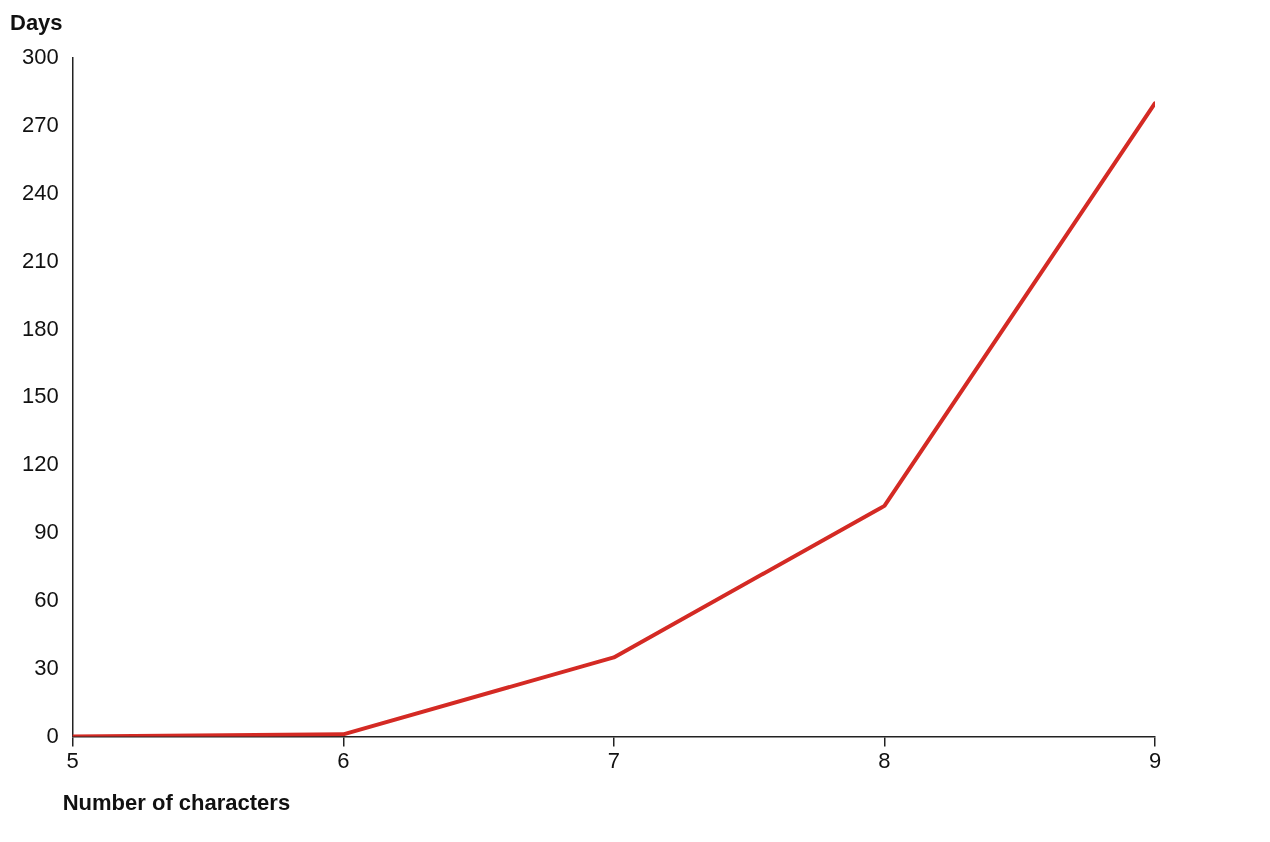 This screenshot has height=842, width=1270. What do you see at coordinates (46, 667) in the screenshot?
I see `y-tick-label: 30` at bounding box center [46, 667].